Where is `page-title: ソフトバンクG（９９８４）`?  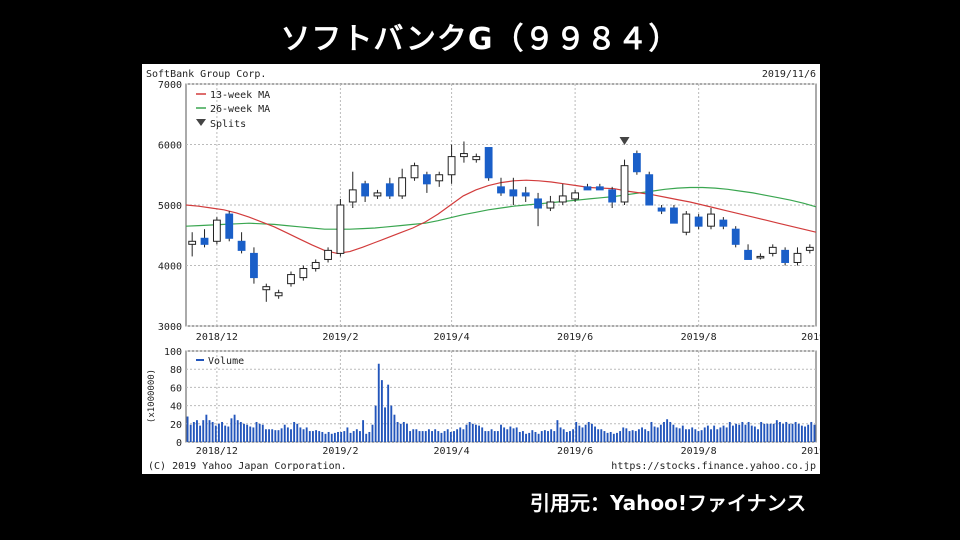
page-title: ソフトバンクG（９９８４） is located at coordinates (480, 39).